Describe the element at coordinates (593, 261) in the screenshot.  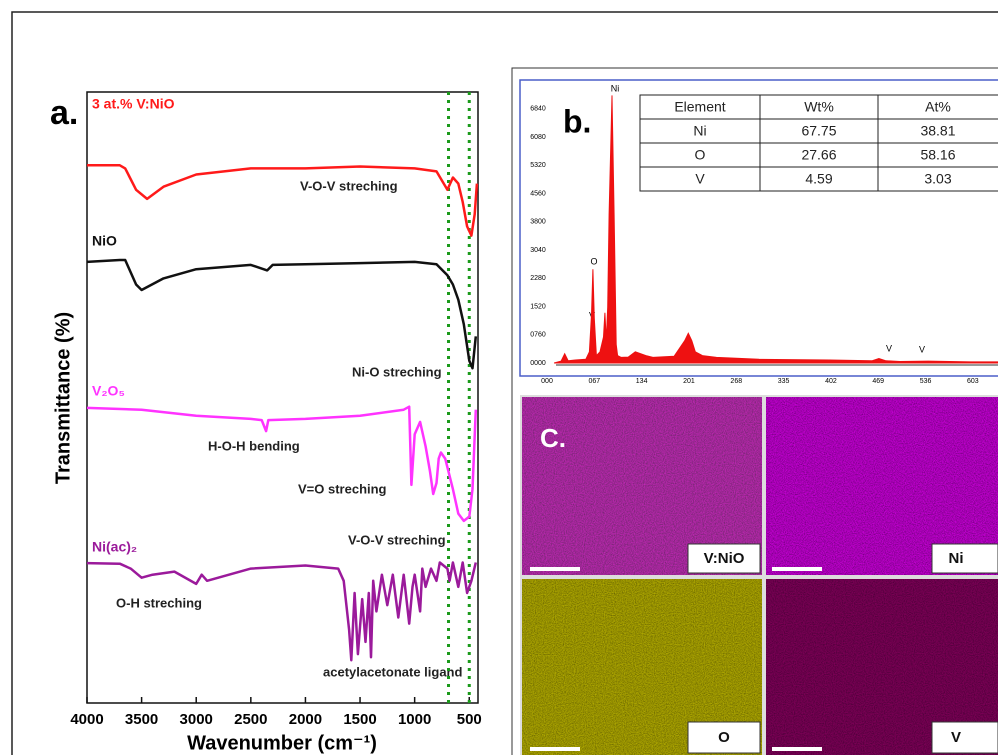
I see `peak-label: O` at that location.